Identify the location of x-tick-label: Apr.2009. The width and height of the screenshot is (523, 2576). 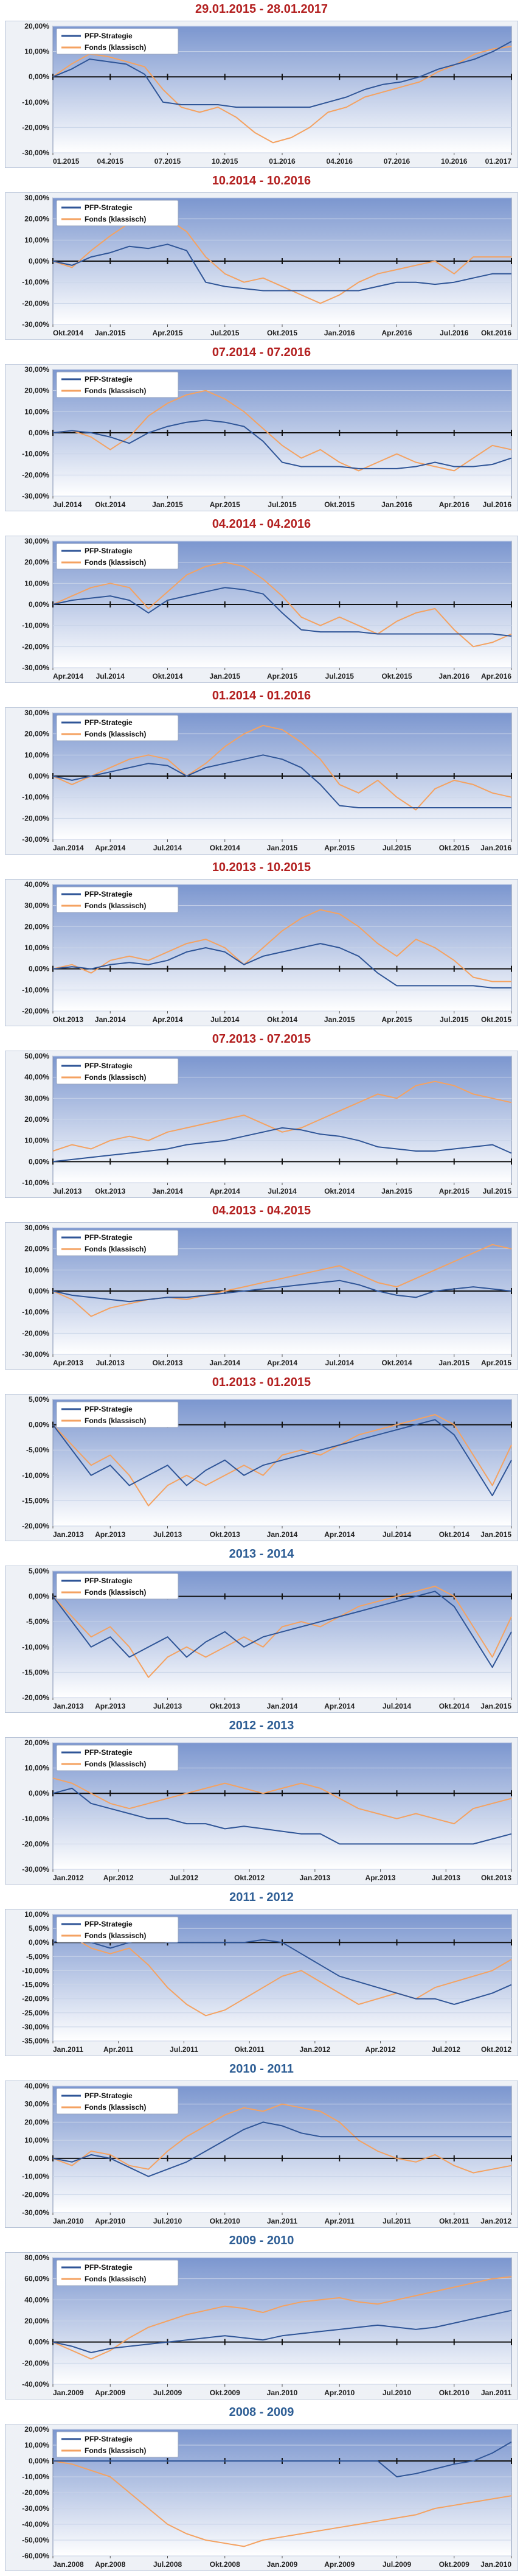
(339, 2565).